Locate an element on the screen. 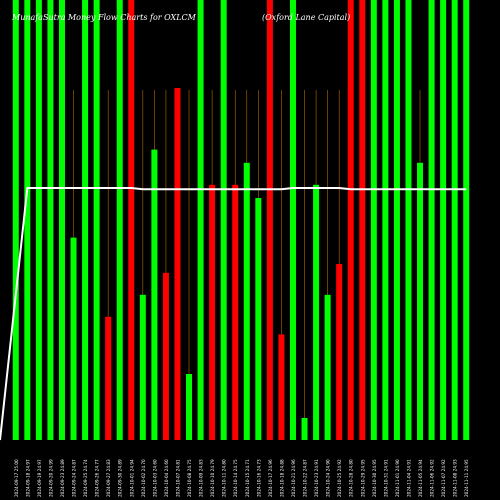 Image resolution: width=500 pixels, height=500 pixels. x-tick-label: 2024-10-07 24.81 is located at coordinates (177, 478).